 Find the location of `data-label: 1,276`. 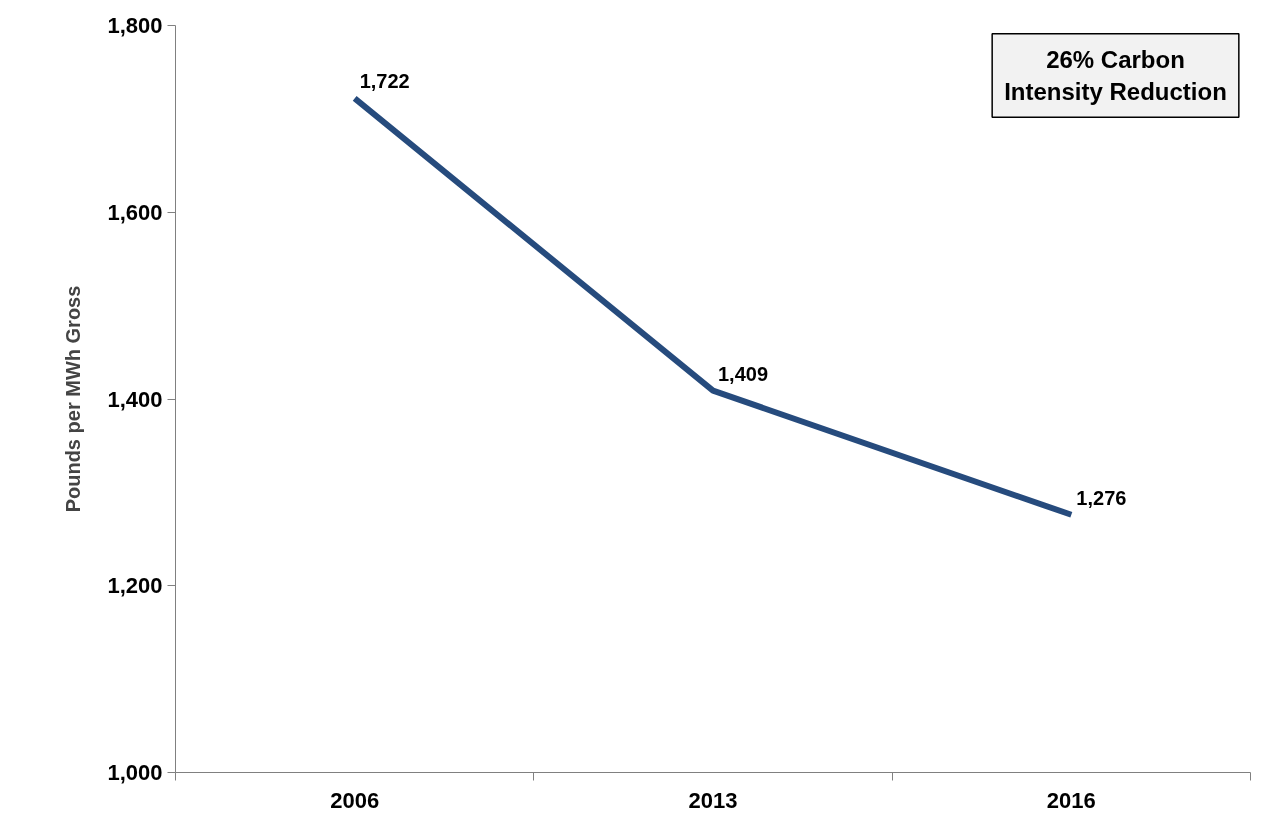

data-label: 1,276 is located at coordinates (1101, 497).